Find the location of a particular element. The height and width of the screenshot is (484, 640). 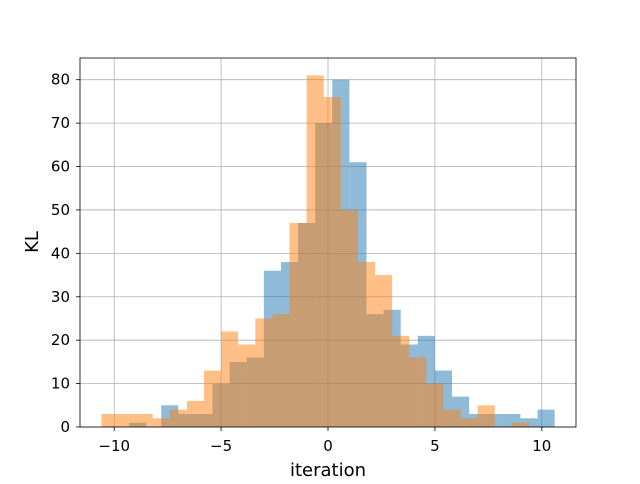

y-tick-label: 10 is located at coordinates (60, 384).